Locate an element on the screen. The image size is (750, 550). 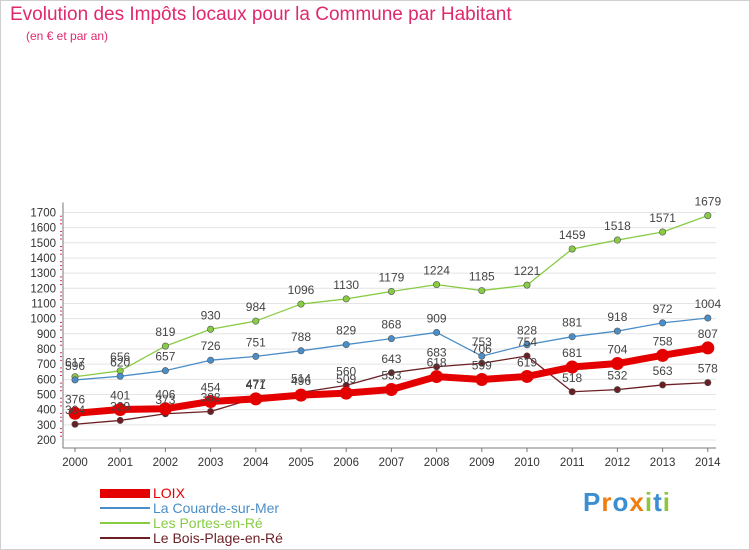
legend-label: La Couarde-sur-Mer is located at coordinates (216, 508).